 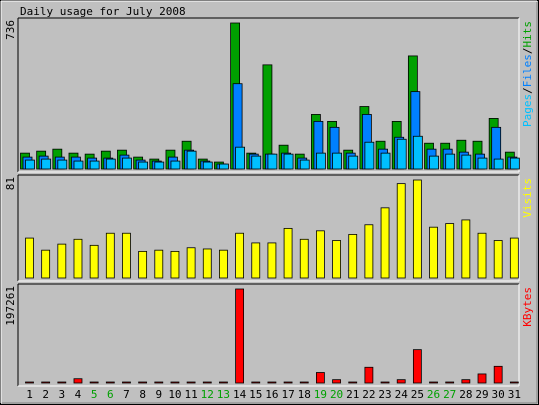 I want to click on panel-max-label: 197261, so click(x=10, y=306).